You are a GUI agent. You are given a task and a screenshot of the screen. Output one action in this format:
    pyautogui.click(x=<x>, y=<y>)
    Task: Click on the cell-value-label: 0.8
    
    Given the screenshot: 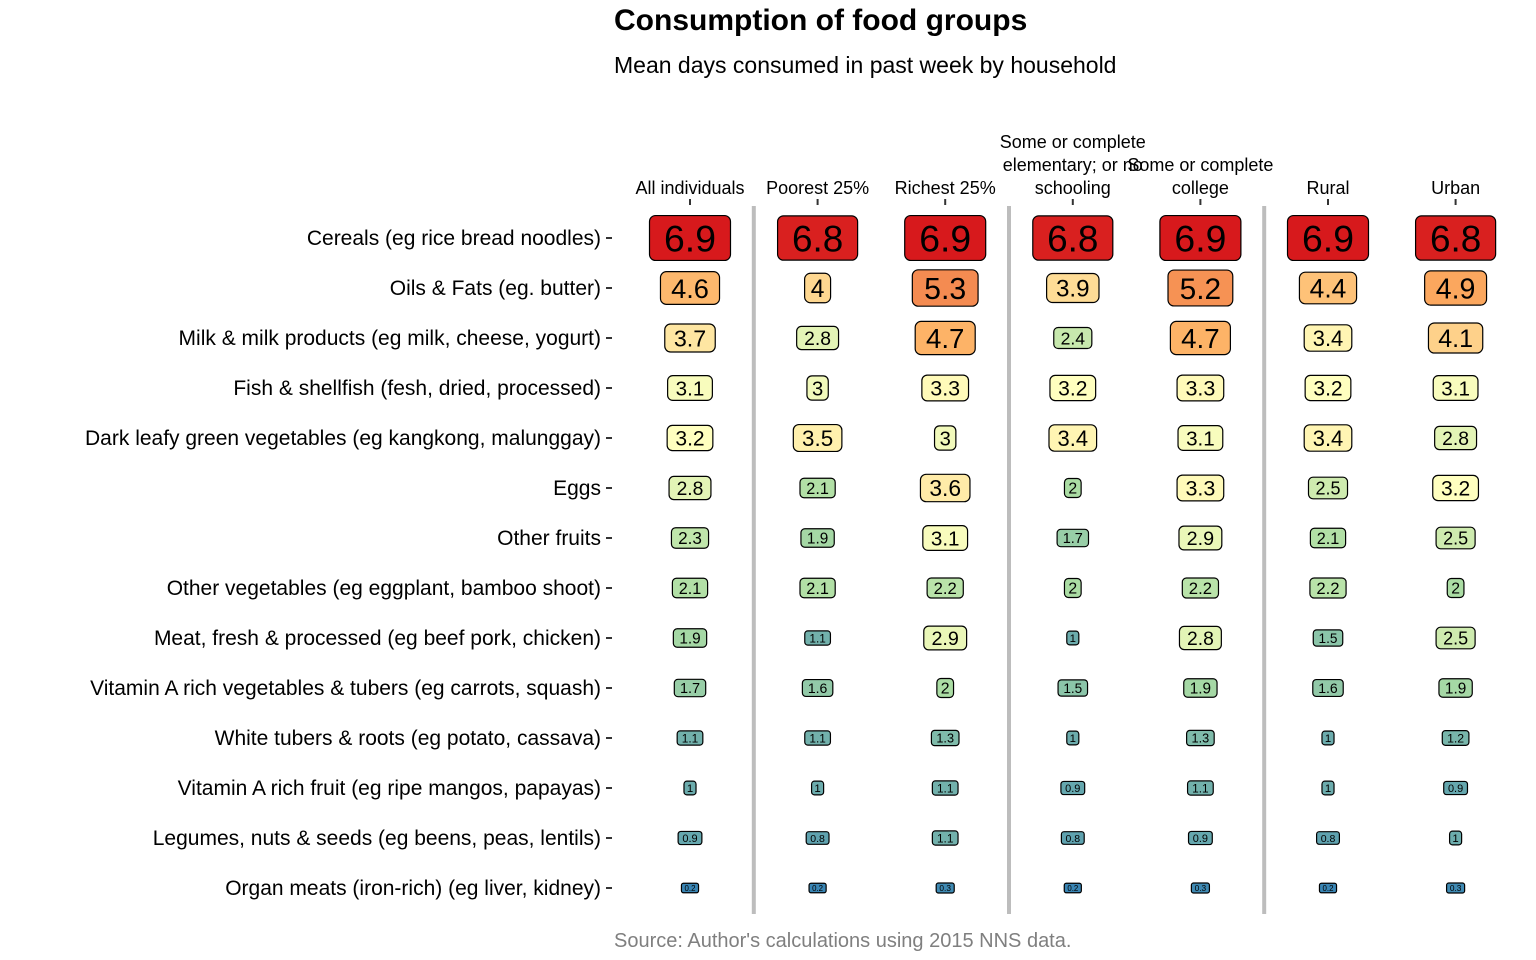 What is the action you would take?
    pyautogui.click(x=1072, y=839)
    